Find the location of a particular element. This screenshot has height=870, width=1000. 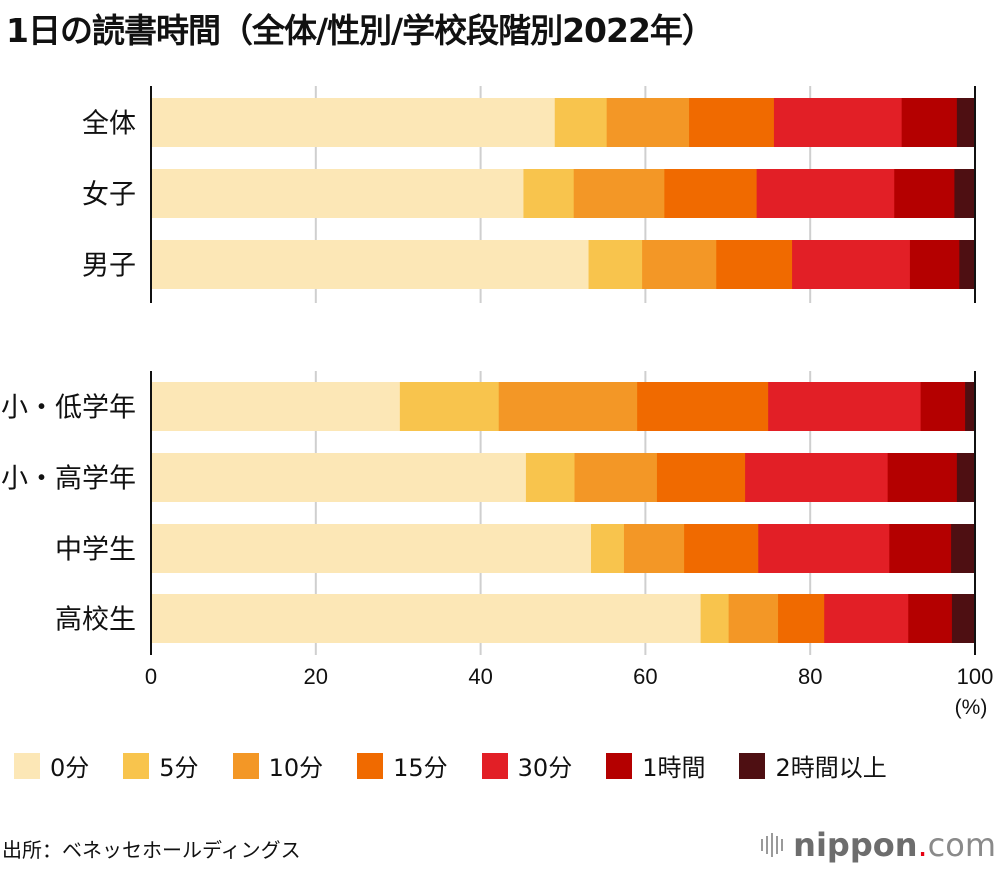

legend-item: 1時間 is located at coordinates (655, 765).